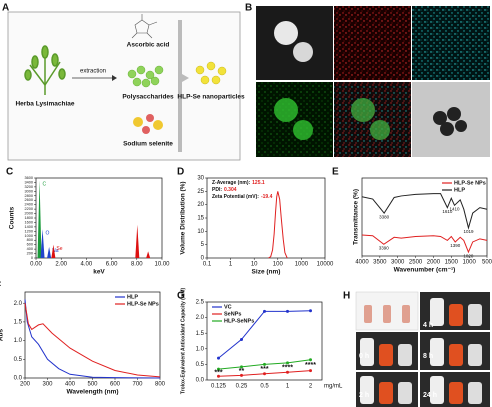 Image resolution: width=492 pixels, height=407 pixels. Describe the element at coordinates (242, 197) in the screenshot. I see `stat: Zeta Potential (mV): -19.4` at that location.